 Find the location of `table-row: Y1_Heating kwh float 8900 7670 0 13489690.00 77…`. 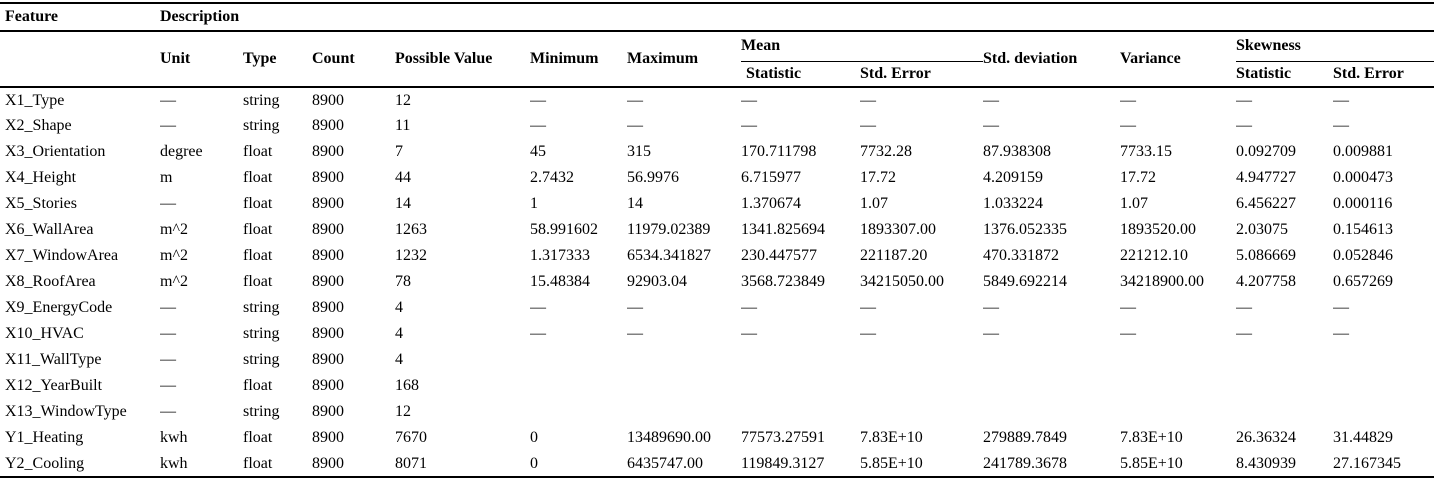

table-row: Y1_Heating kwh float 8900 7670 0 13489690.00 77… is located at coordinates (717, 438).